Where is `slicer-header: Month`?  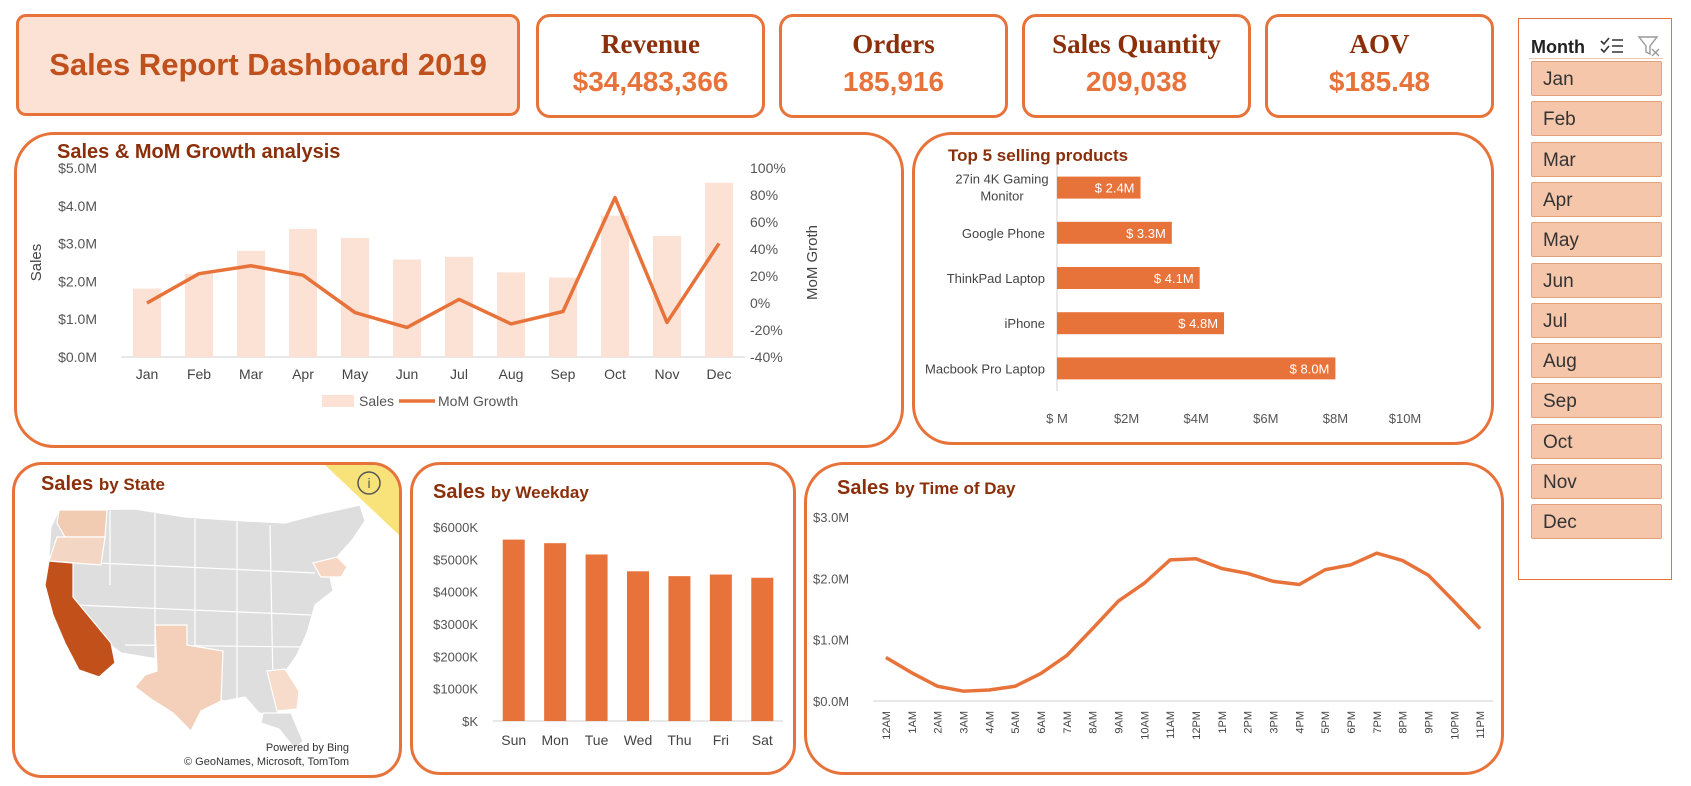
slicer-header: Month is located at coordinates (1596, 44).